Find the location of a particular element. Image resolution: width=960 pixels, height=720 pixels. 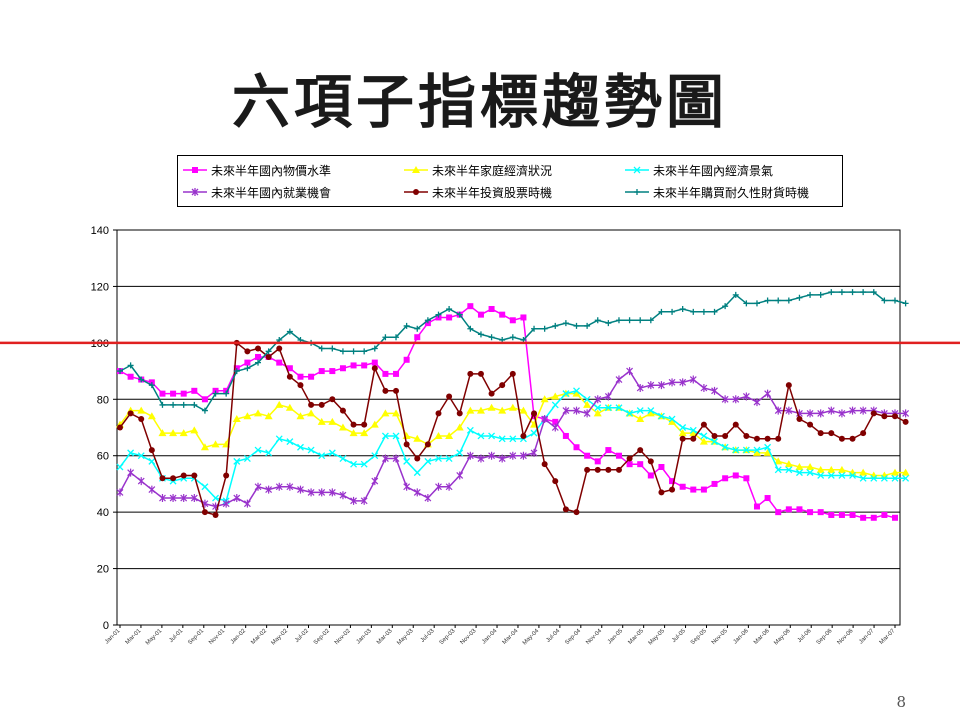

x-tick-label: Sep-05 is located at coordinates (699, 637).